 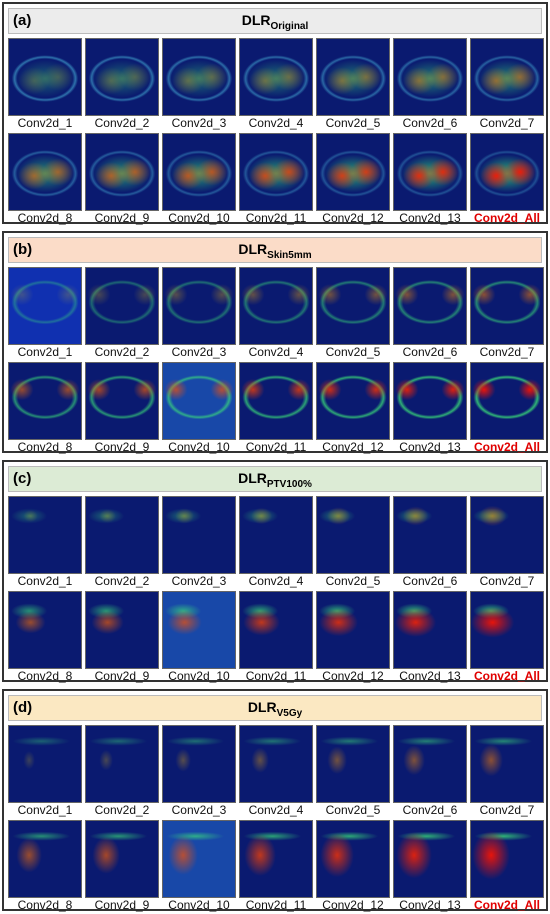 I want to click on feature-map: Conv2d_11, so click(x=276, y=408).